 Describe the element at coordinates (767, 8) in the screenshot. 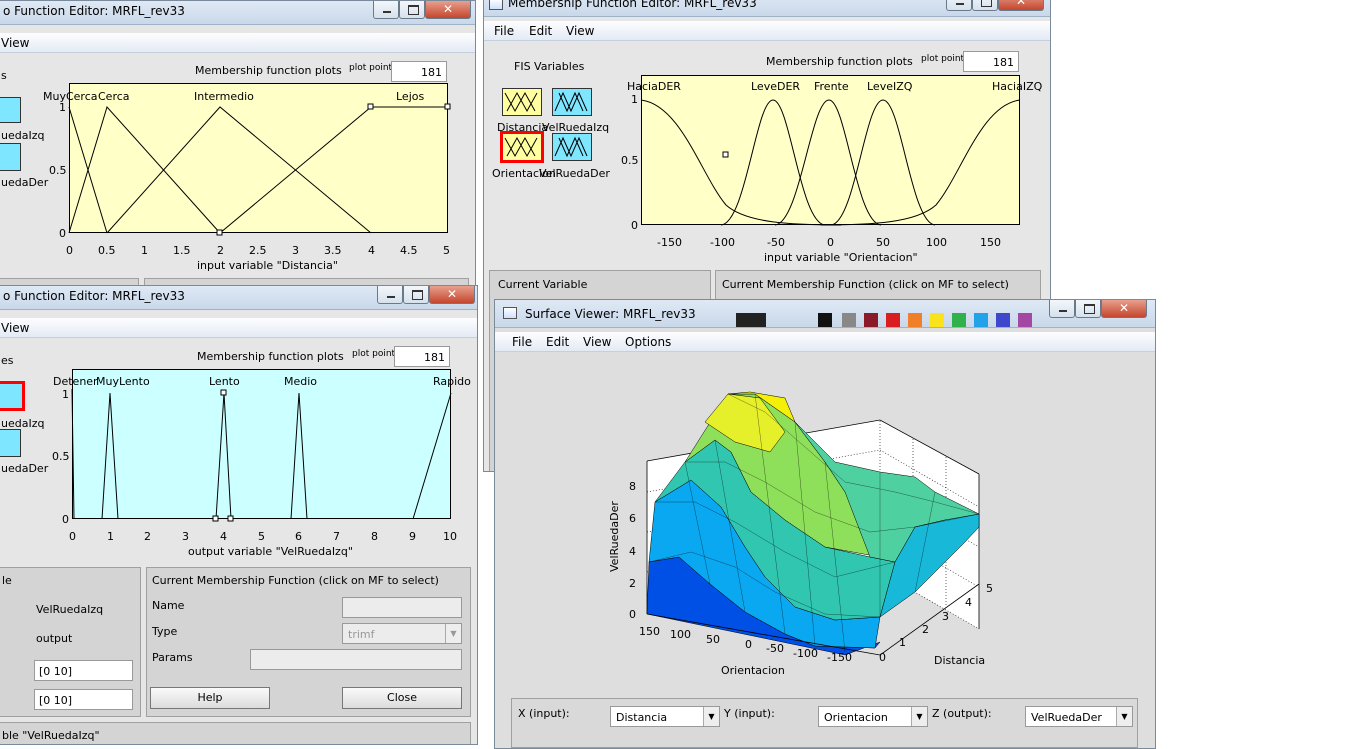

I see `title-bar: Membership Function Editor: MRFL_rev33` at that location.